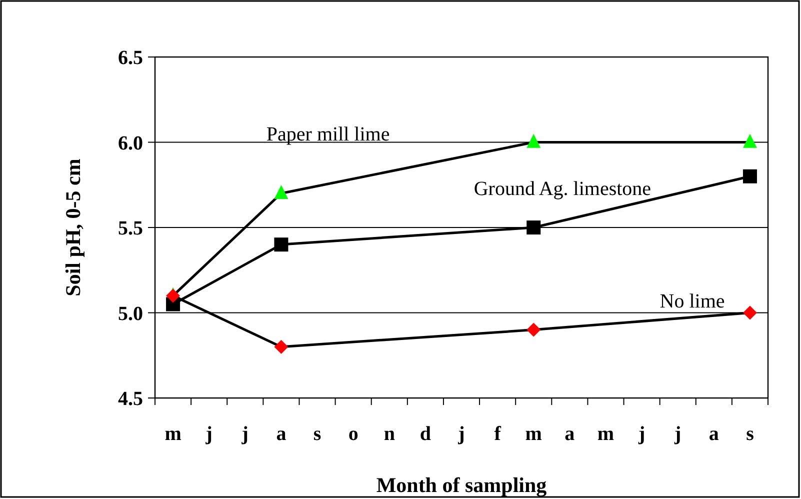  What do you see at coordinates (130, 143) in the screenshot?
I see `y-tick-label: 6.0` at bounding box center [130, 143].